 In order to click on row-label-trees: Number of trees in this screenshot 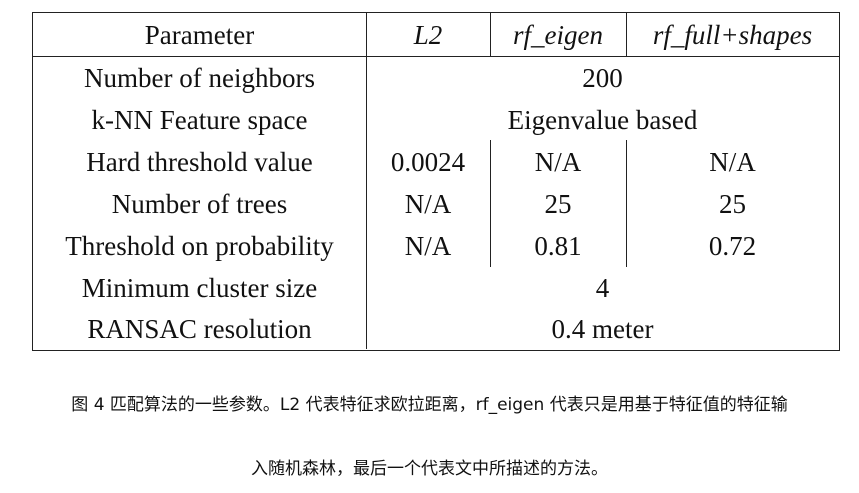, I will do `click(199, 203)`.